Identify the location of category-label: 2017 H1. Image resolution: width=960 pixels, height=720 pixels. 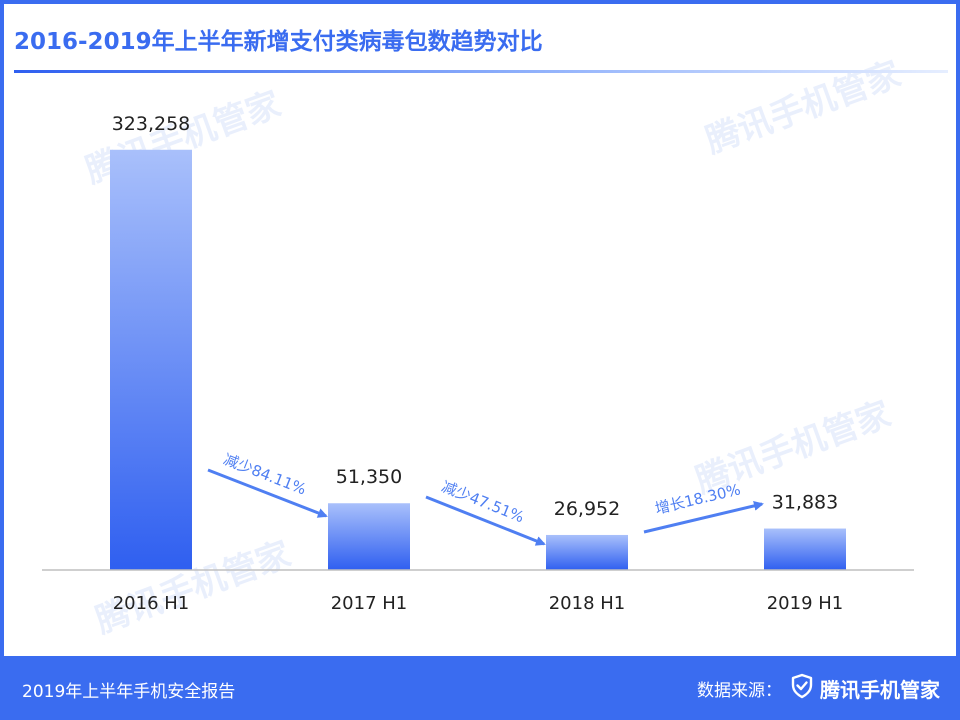
(369, 603).